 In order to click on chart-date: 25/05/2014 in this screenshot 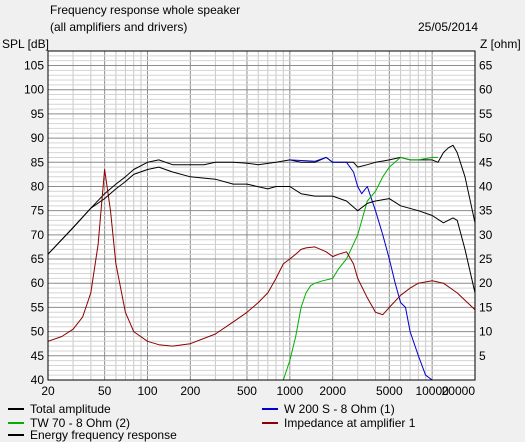, I will do `click(448, 27)`.